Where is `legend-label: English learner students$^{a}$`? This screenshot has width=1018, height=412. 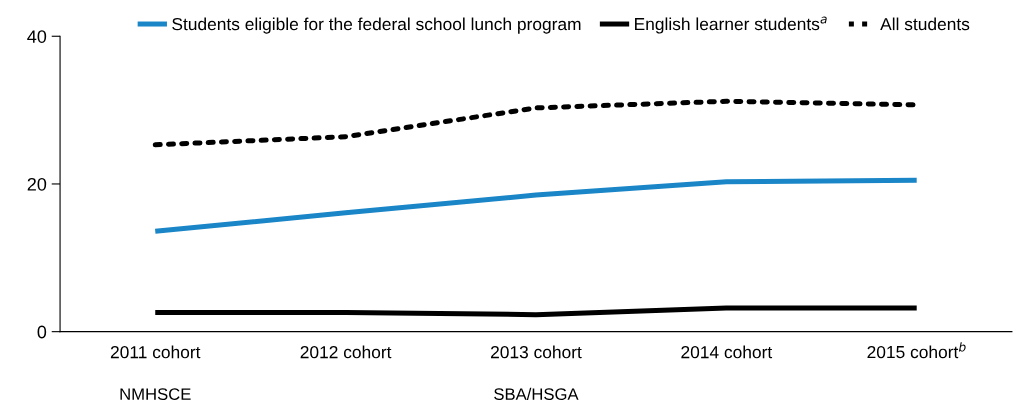
legend-label: English learner students$^{a}$ is located at coordinates (731, 25).